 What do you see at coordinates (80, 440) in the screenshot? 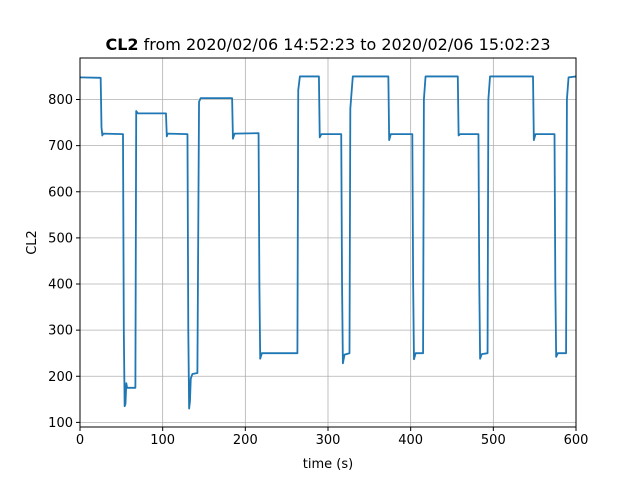
I see `x-tick-label: 0` at bounding box center [80, 440].